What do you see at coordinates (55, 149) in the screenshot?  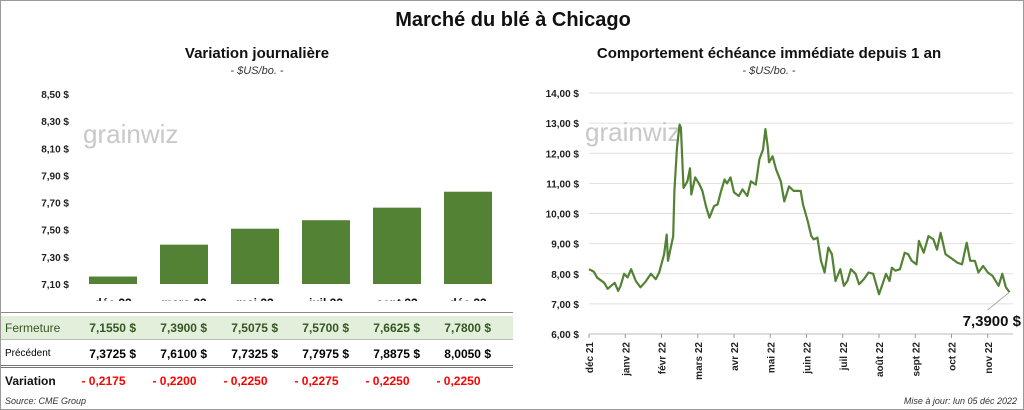 I see `y-tick-label: 8,10 $` at bounding box center [55, 149].